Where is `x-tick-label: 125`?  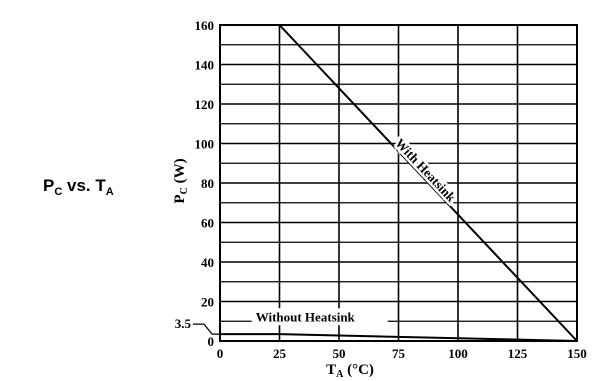
x-tick-label: 125 is located at coordinates (518, 353).